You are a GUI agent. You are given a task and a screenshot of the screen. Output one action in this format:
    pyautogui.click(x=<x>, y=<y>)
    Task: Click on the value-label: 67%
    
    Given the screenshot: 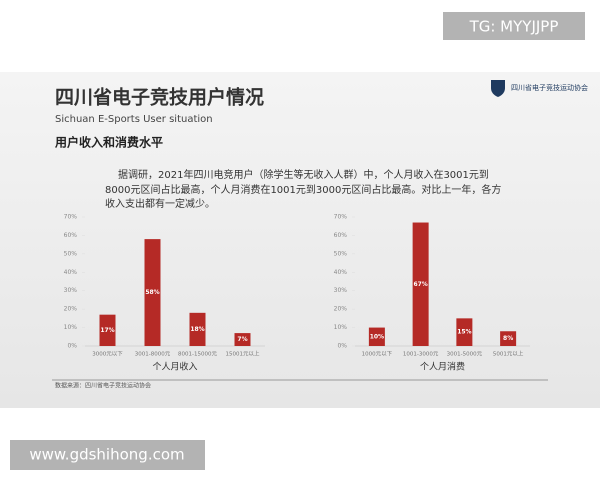 What is the action you would take?
    pyautogui.click(x=420, y=284)
    